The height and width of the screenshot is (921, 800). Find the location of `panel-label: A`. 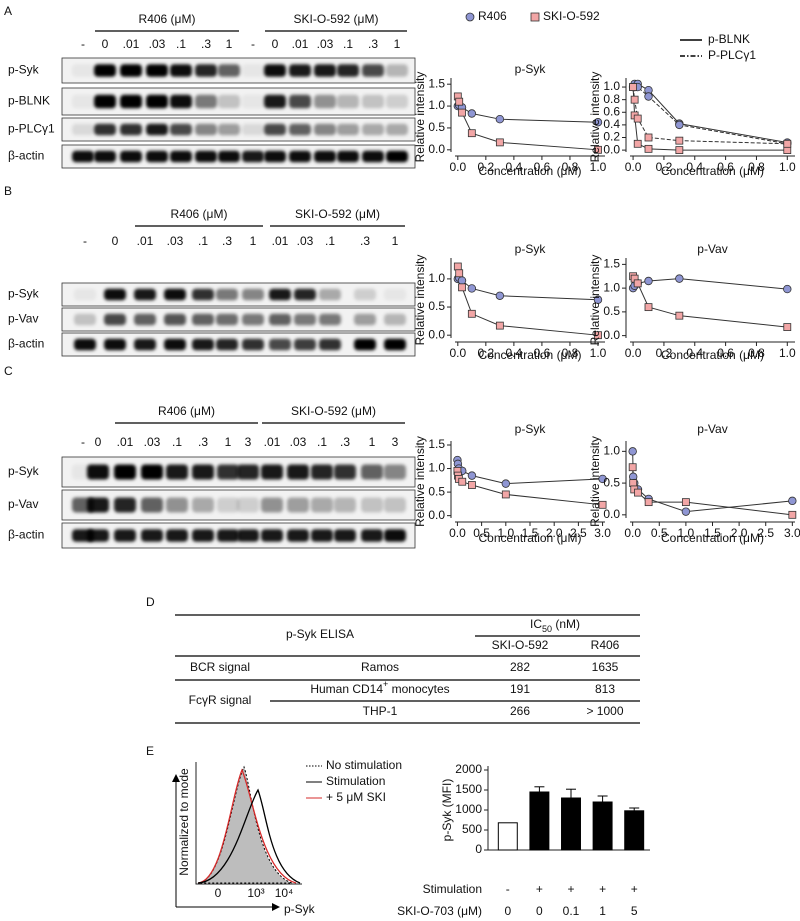

panel-label: A is located at coordinates (8, 11).